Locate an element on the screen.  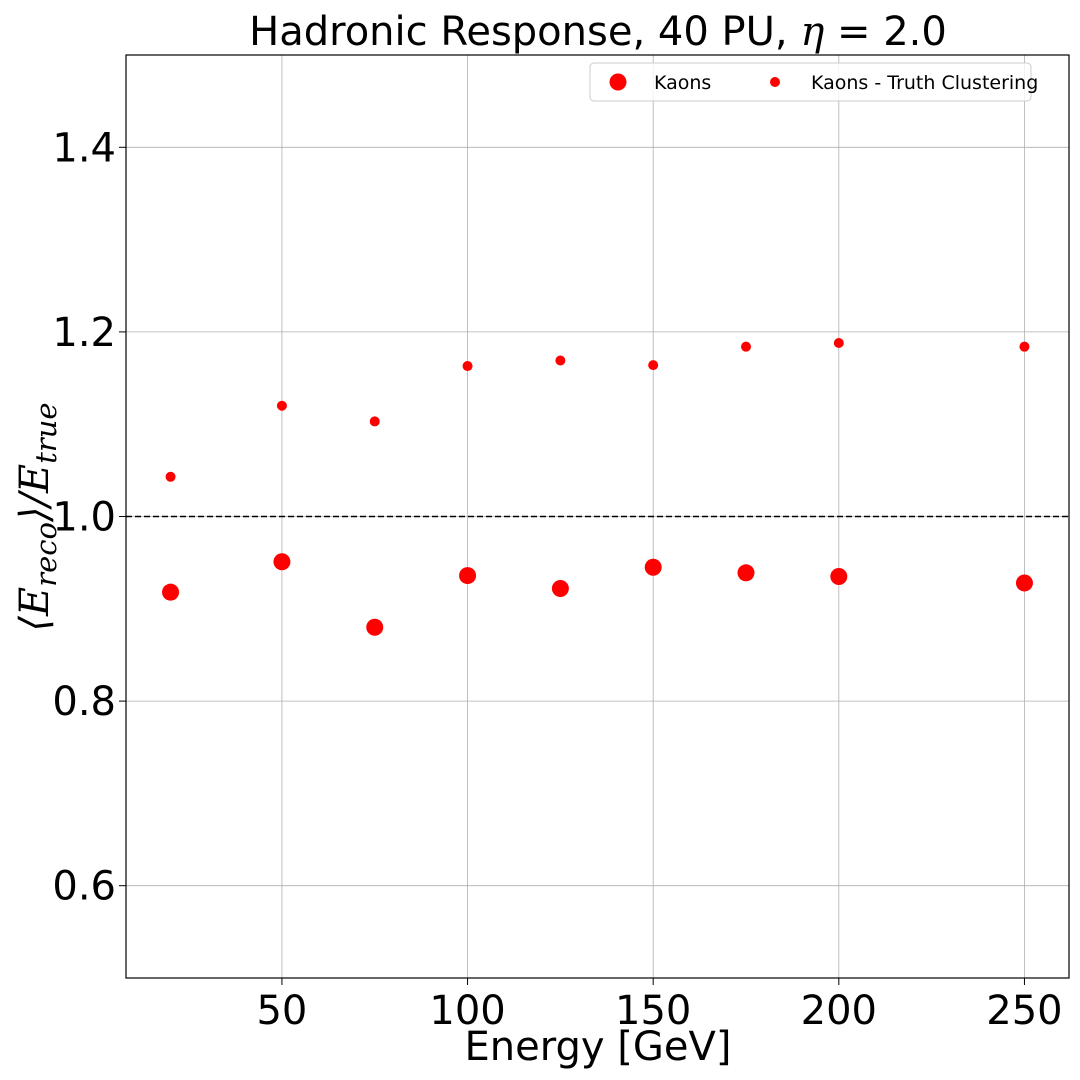
y-axis-label: ⟨Ereco⟩/Etrue is located at coordinates (37, 516).